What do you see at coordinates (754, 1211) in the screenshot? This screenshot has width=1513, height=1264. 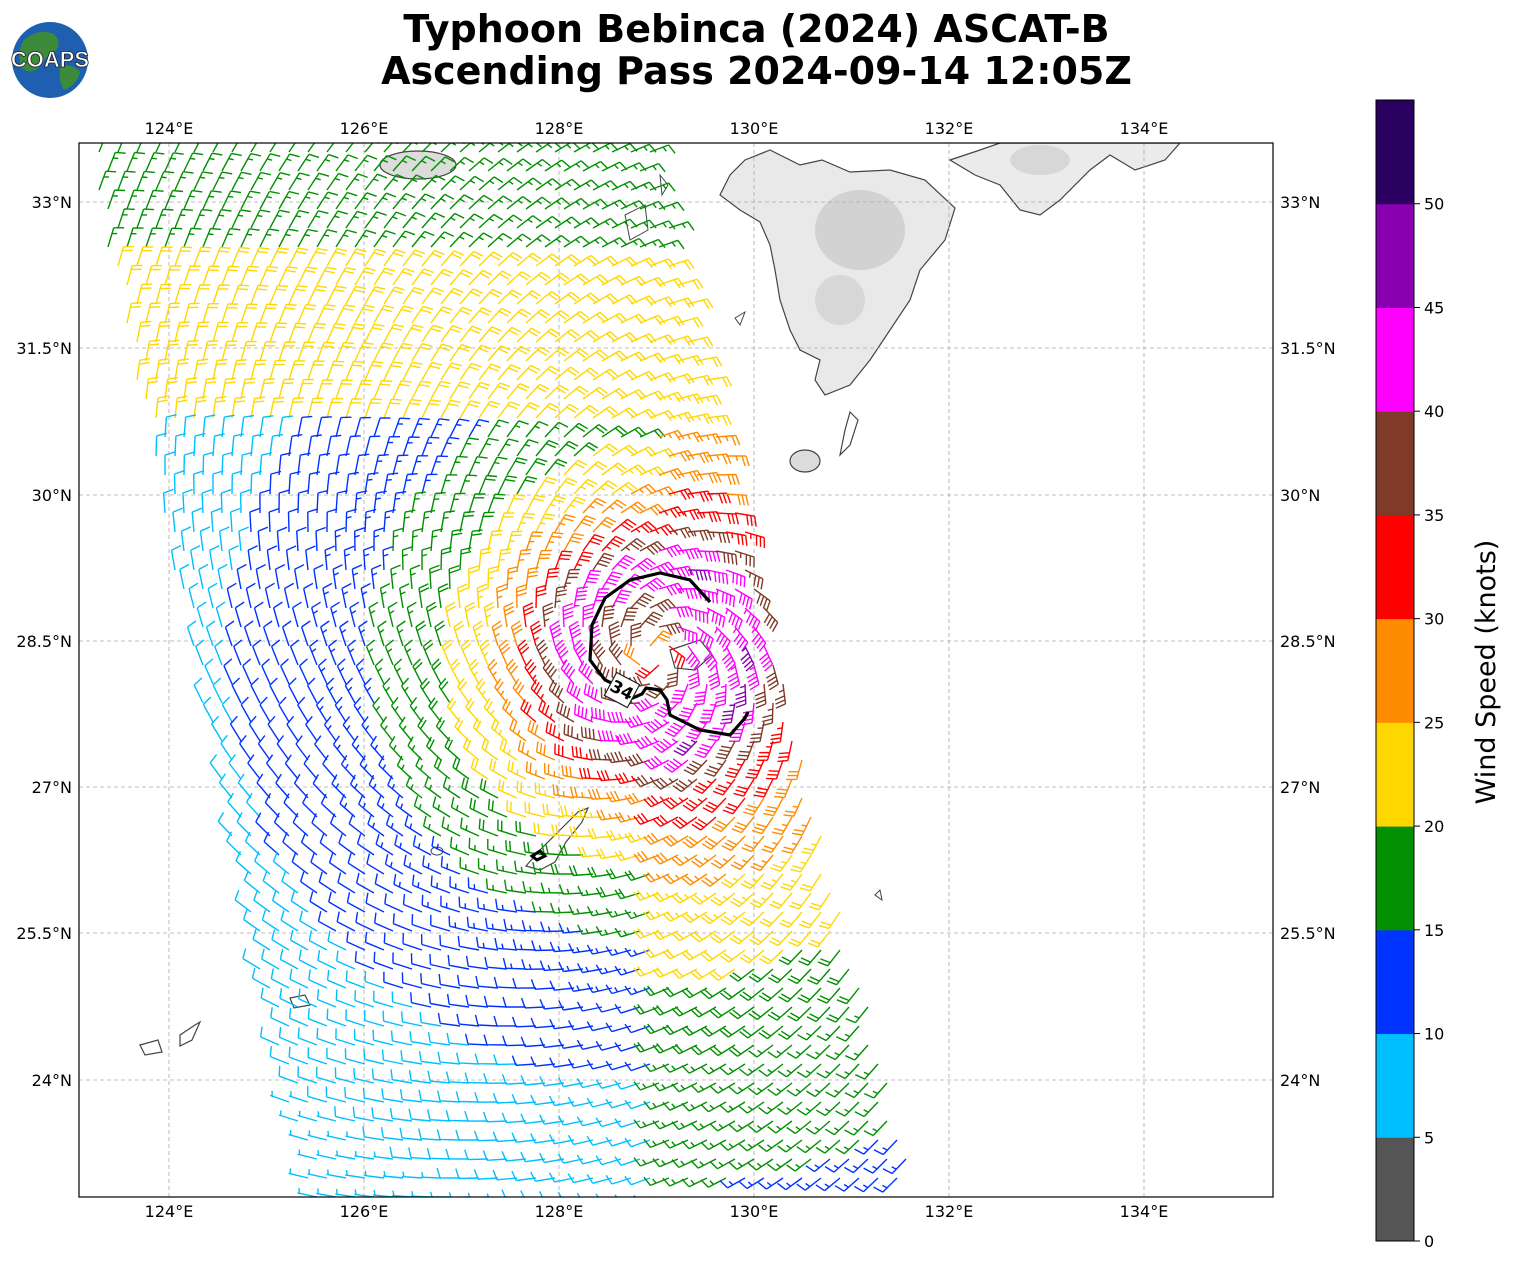 I see `svg-text: 130°E` at bounding box center [754, 1211].